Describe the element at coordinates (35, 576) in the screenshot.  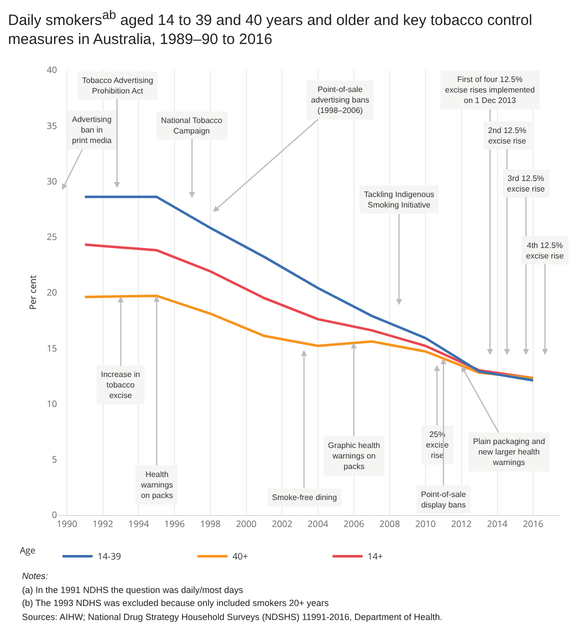
I see `text: Notes:` at that location.